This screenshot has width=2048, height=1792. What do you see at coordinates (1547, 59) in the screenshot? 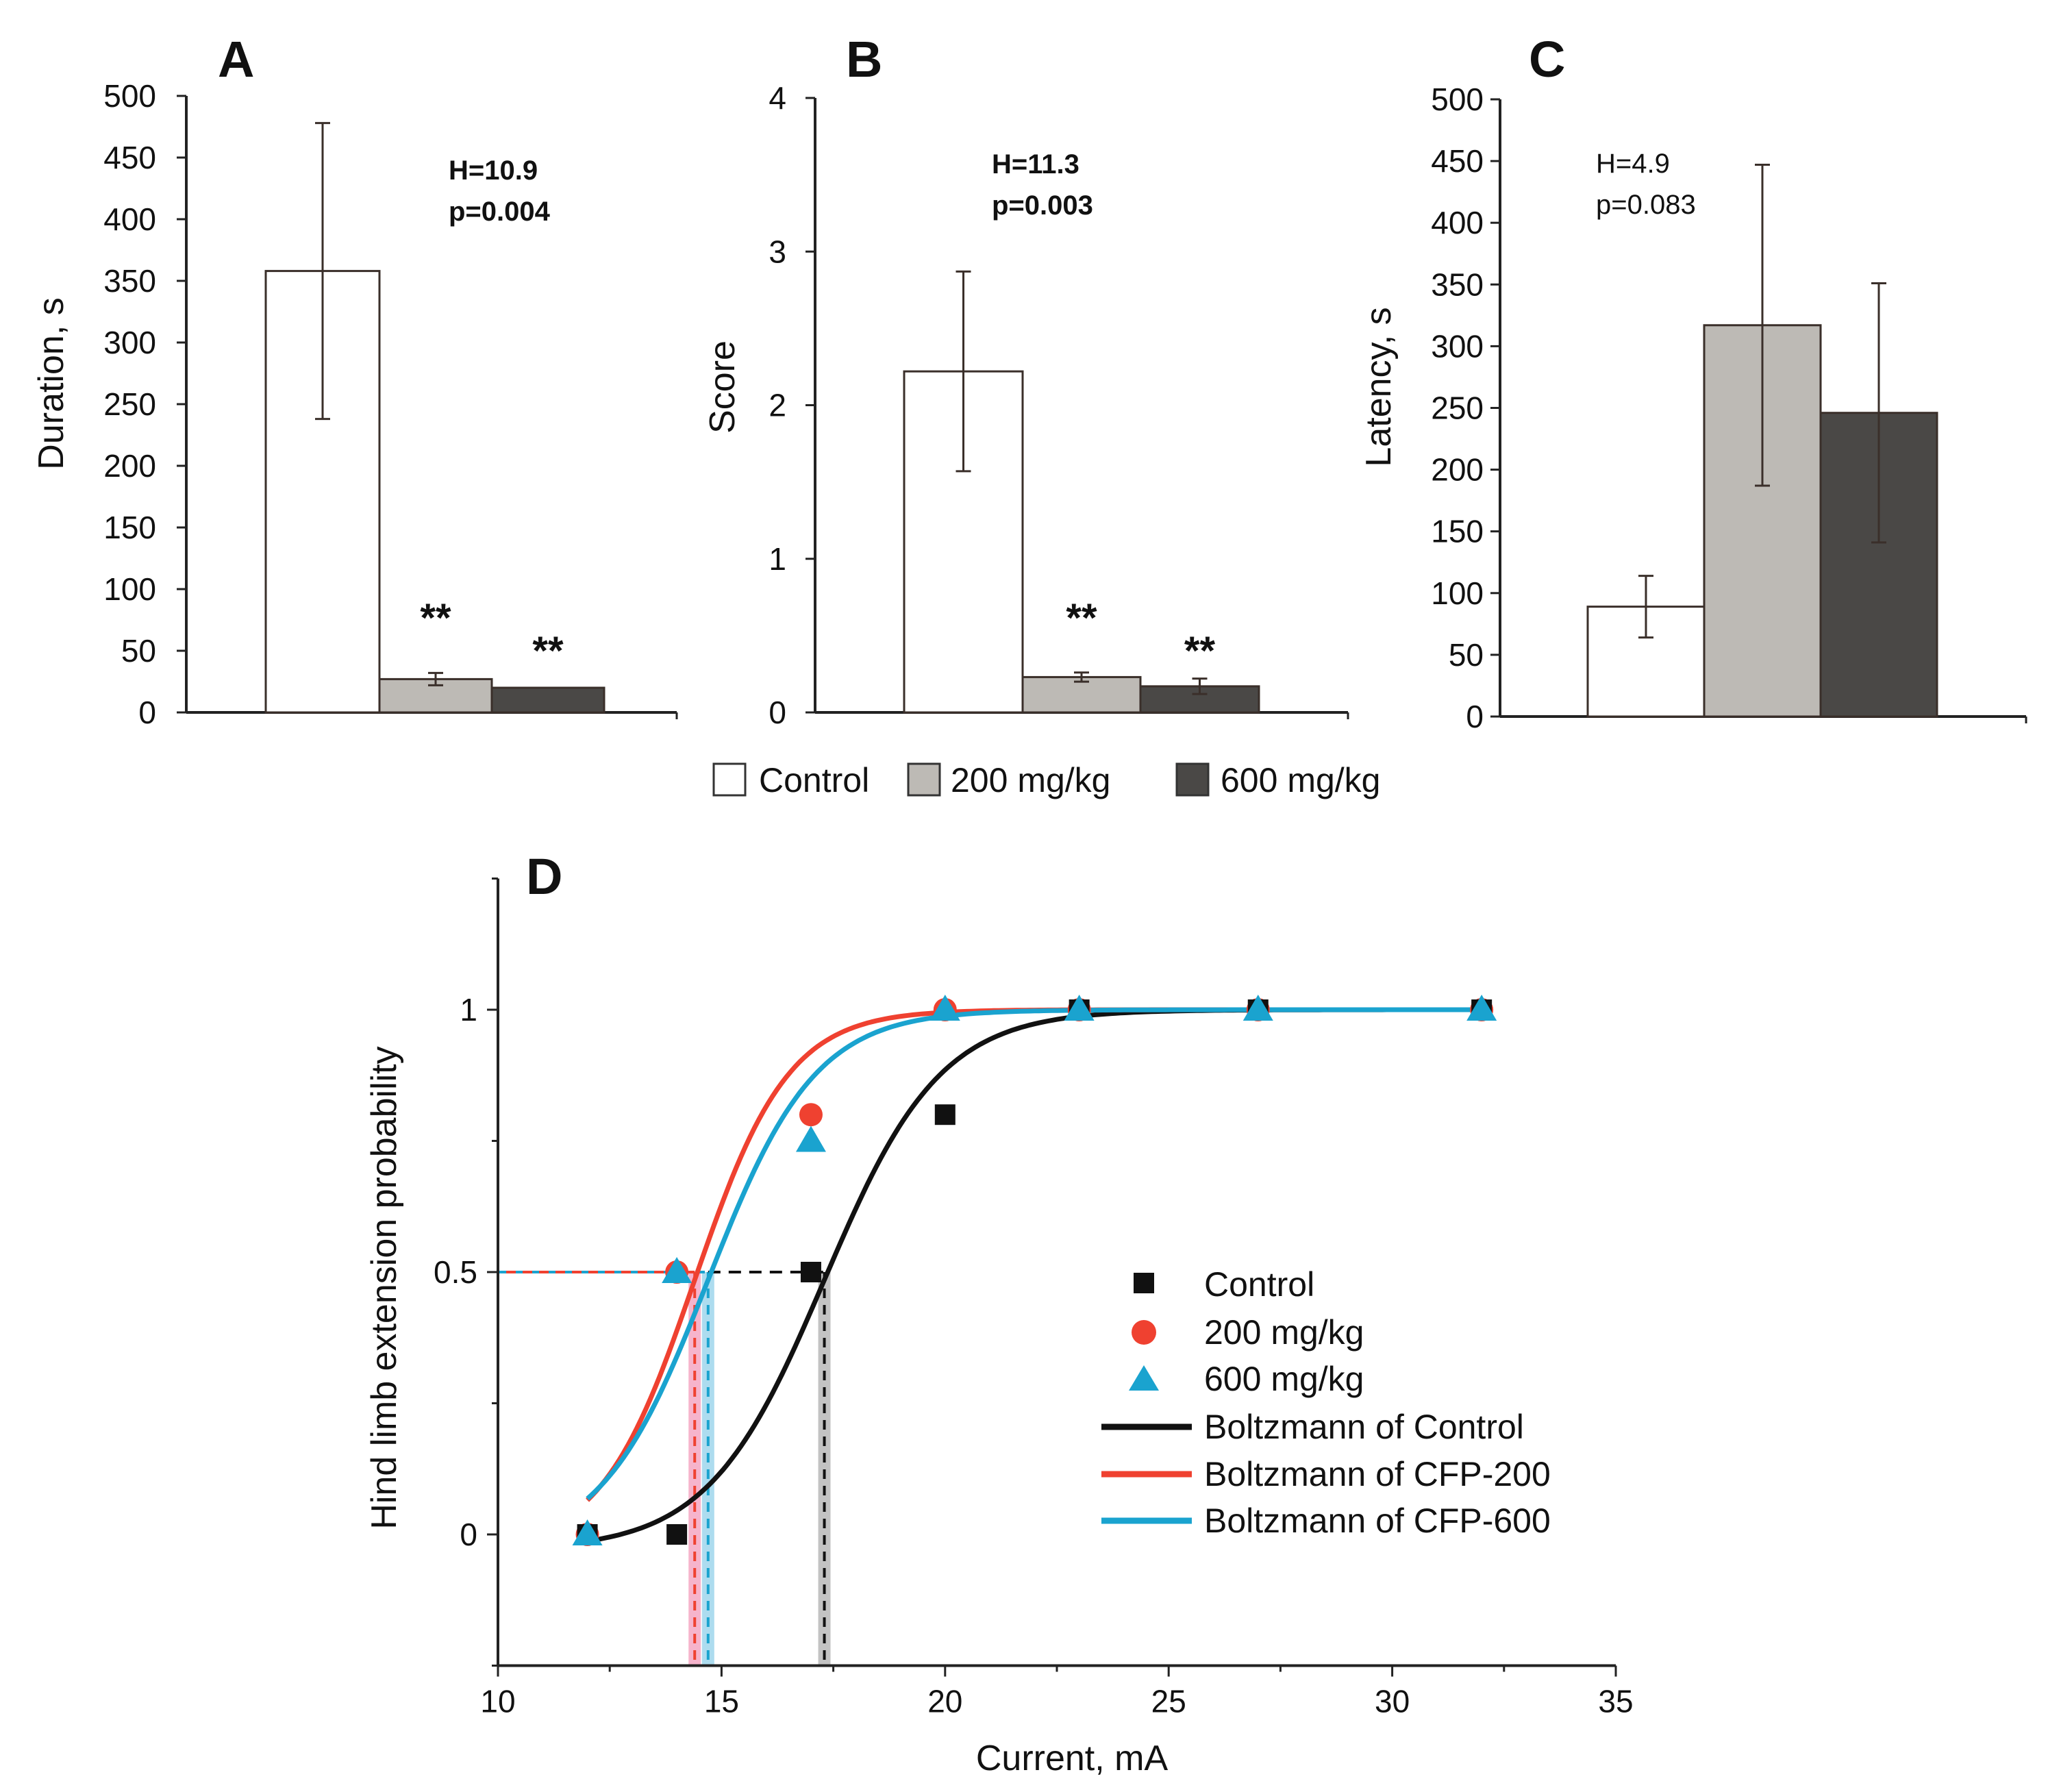
I see `panel-c-letter: C` at bounding box center [1547, 59].